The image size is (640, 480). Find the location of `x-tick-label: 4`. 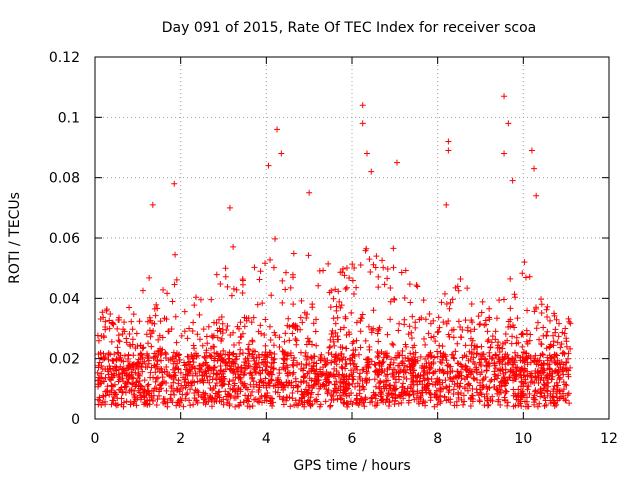

x-tick-label: 4 is located at coordinates (266, 439).